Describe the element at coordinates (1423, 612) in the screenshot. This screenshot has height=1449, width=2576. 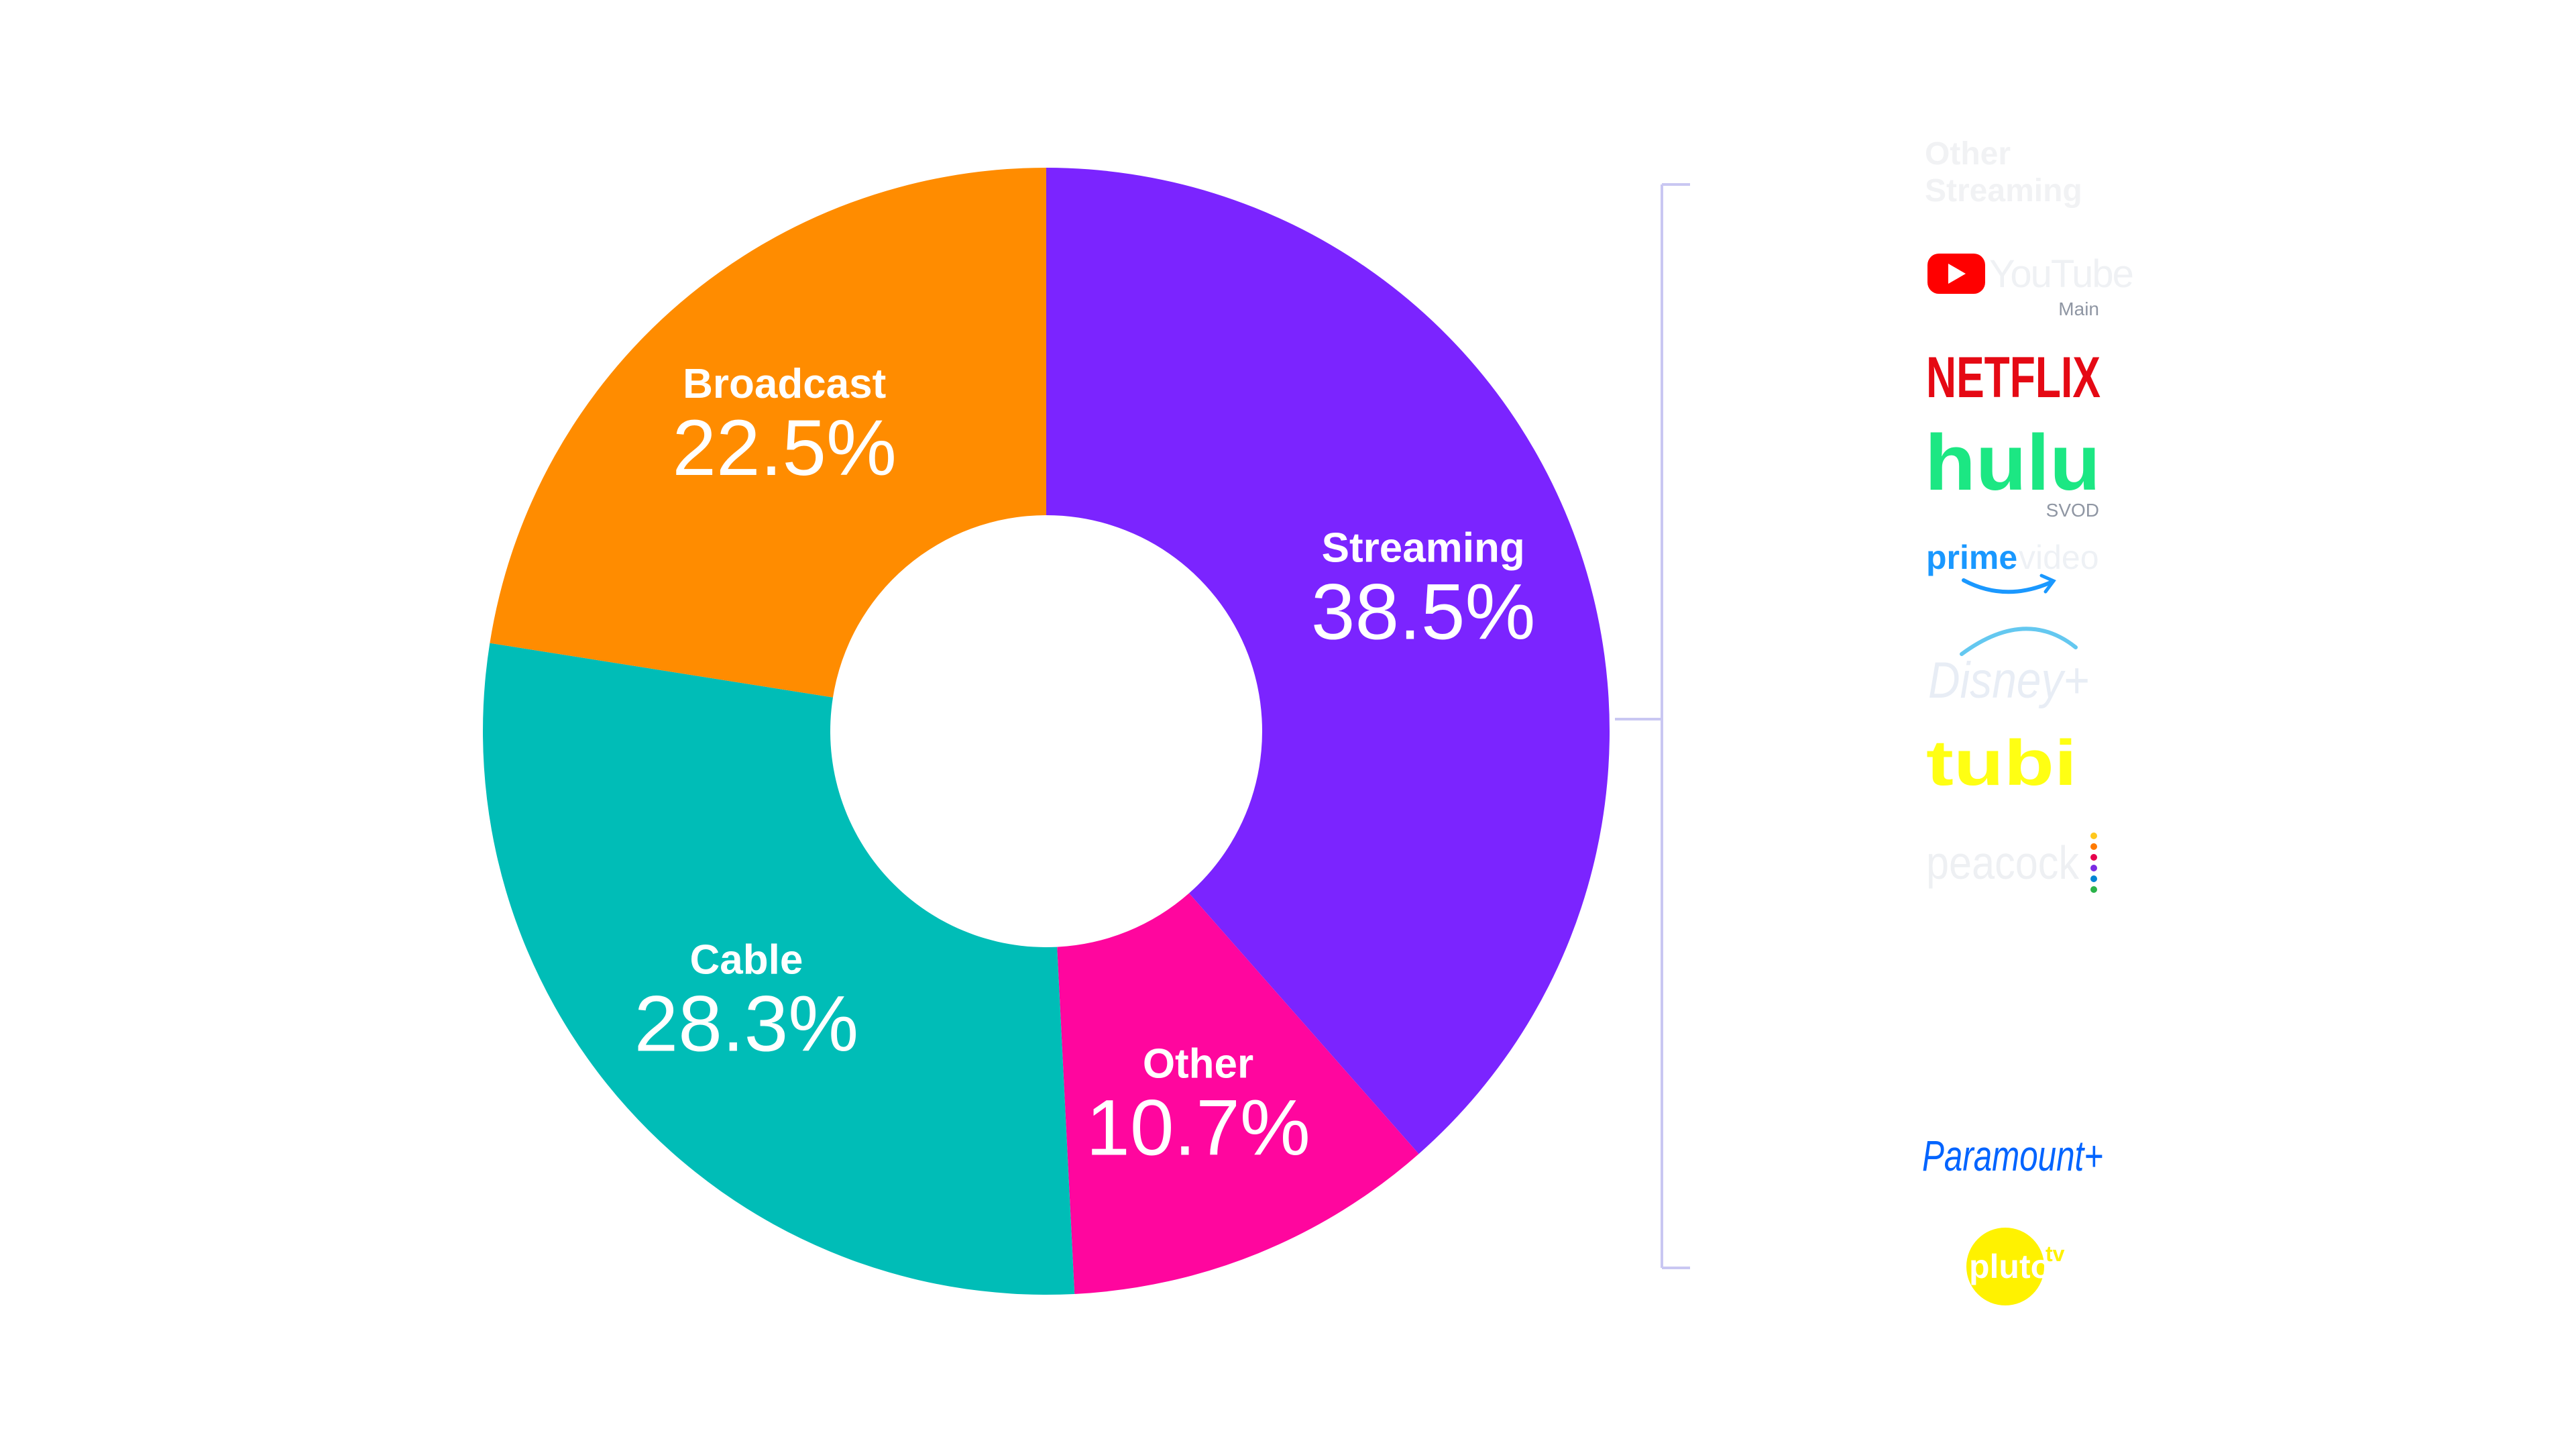
I see `slice-value-streaming: 38.5%` at that location.